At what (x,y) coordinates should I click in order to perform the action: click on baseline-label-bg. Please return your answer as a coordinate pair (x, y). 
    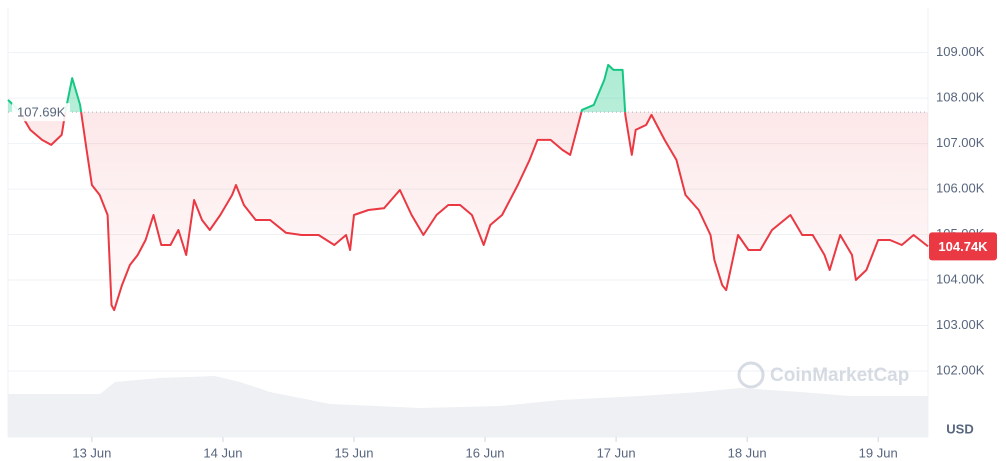
    Looking at the image, I should click on (41, 112).